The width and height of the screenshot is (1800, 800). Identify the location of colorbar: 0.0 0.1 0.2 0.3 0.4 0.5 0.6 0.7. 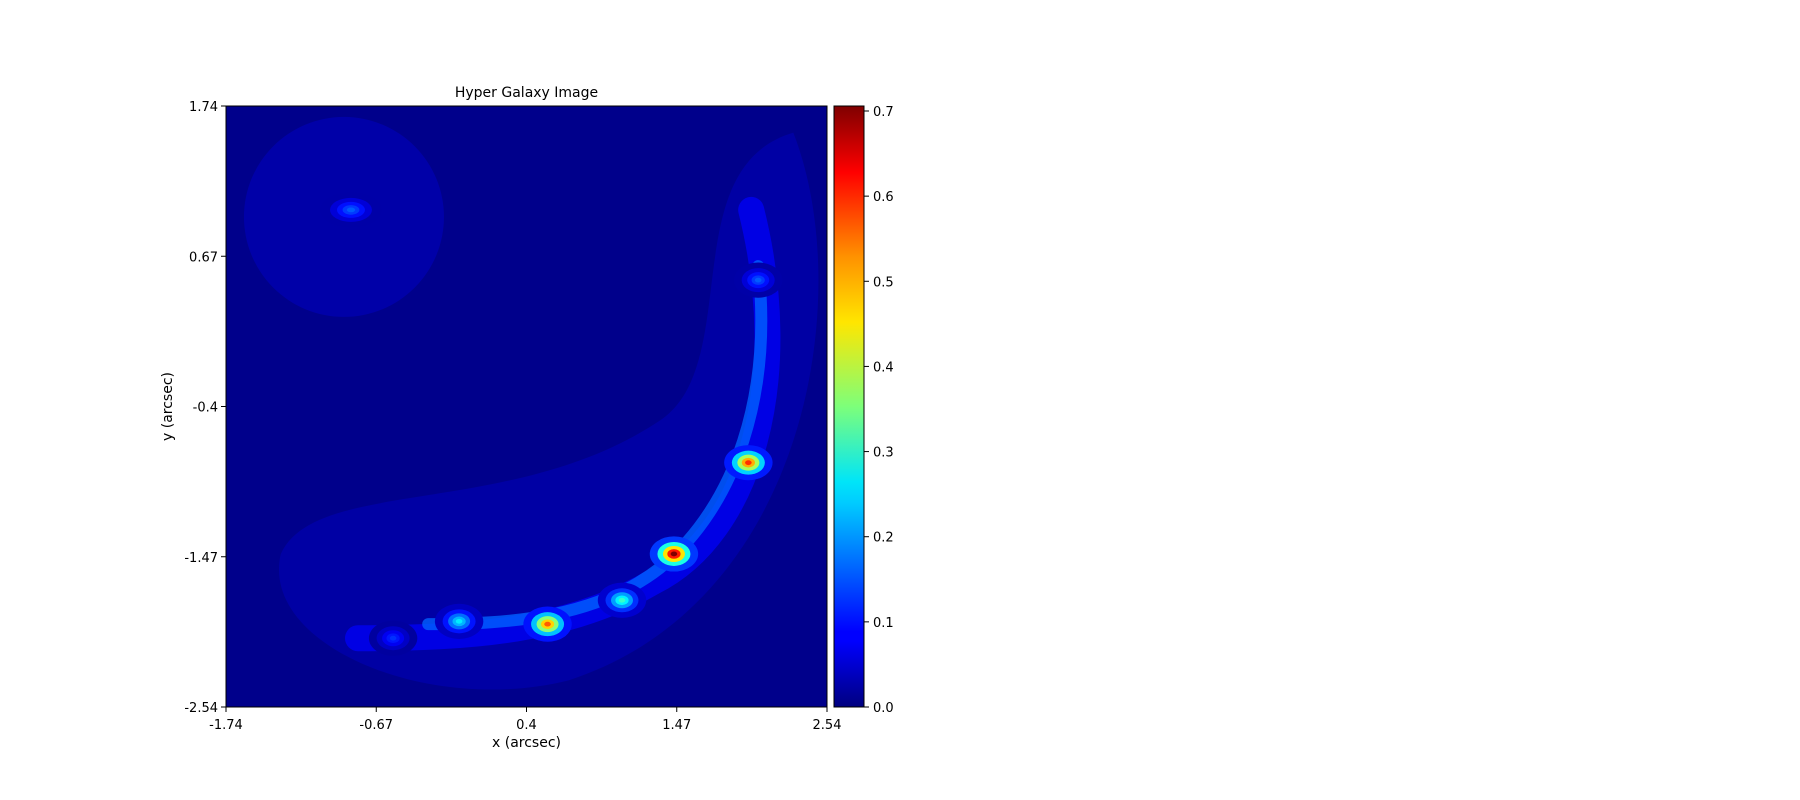
(863, 410).